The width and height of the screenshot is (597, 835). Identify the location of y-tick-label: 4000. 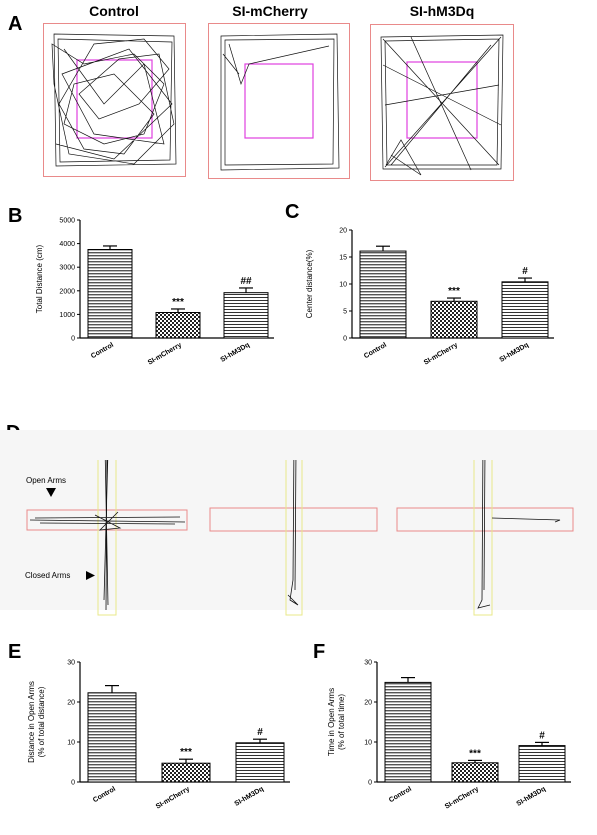
(67, 244).